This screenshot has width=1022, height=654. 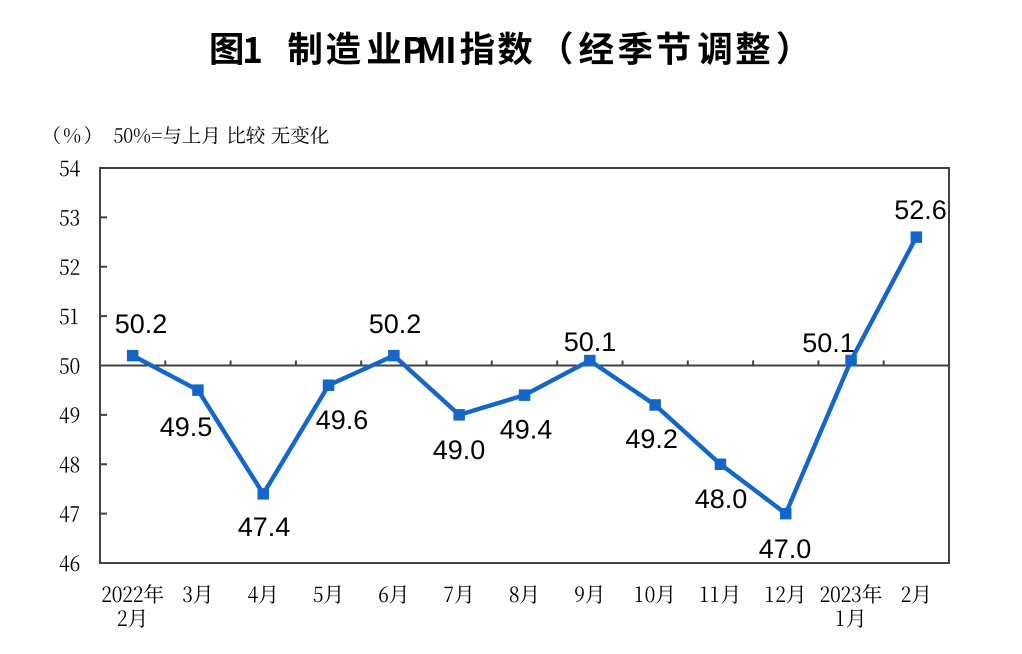 I want to click on svg-text: 49.5, so click(x=186, y=427).